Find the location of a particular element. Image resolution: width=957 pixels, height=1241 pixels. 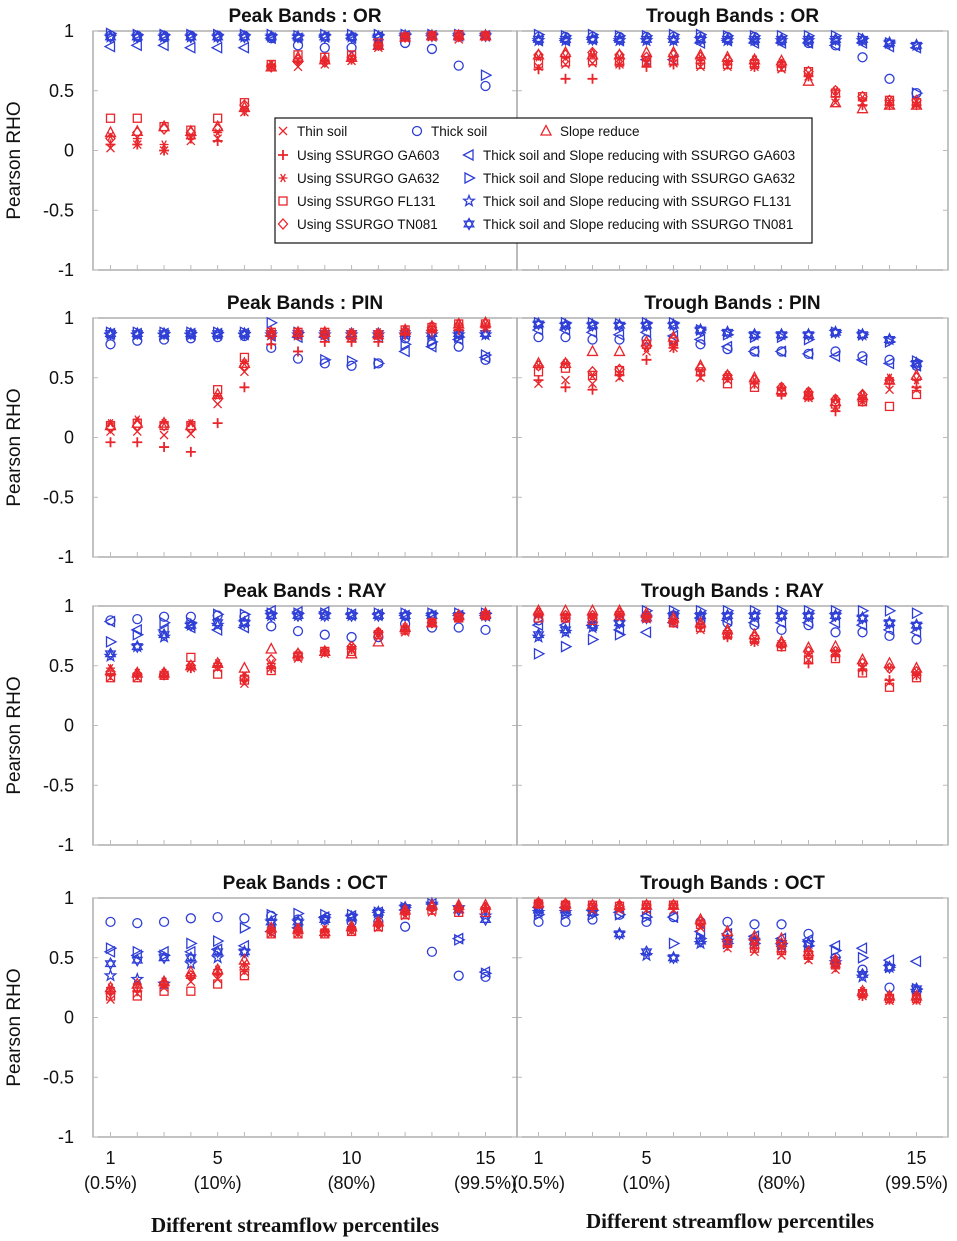

point-tga603 is located at coordinates (216, 47).